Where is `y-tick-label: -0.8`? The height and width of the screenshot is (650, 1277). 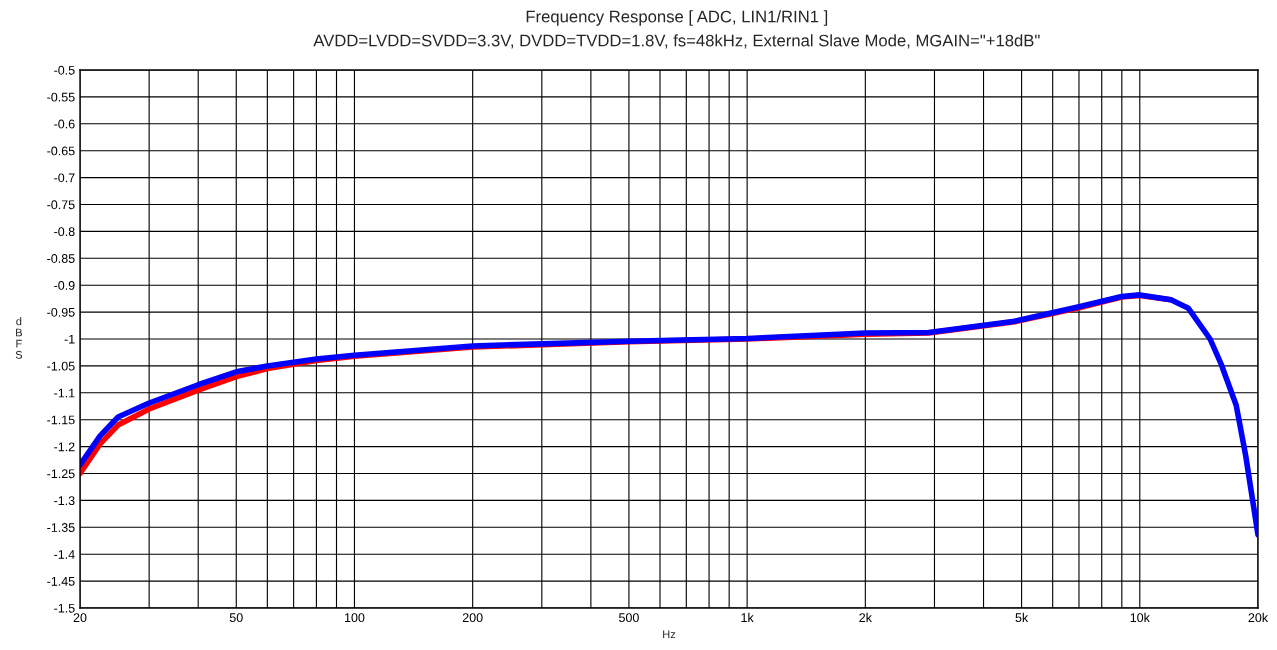
y-tick-label: -0.8 is located at coordinates (64, 232).